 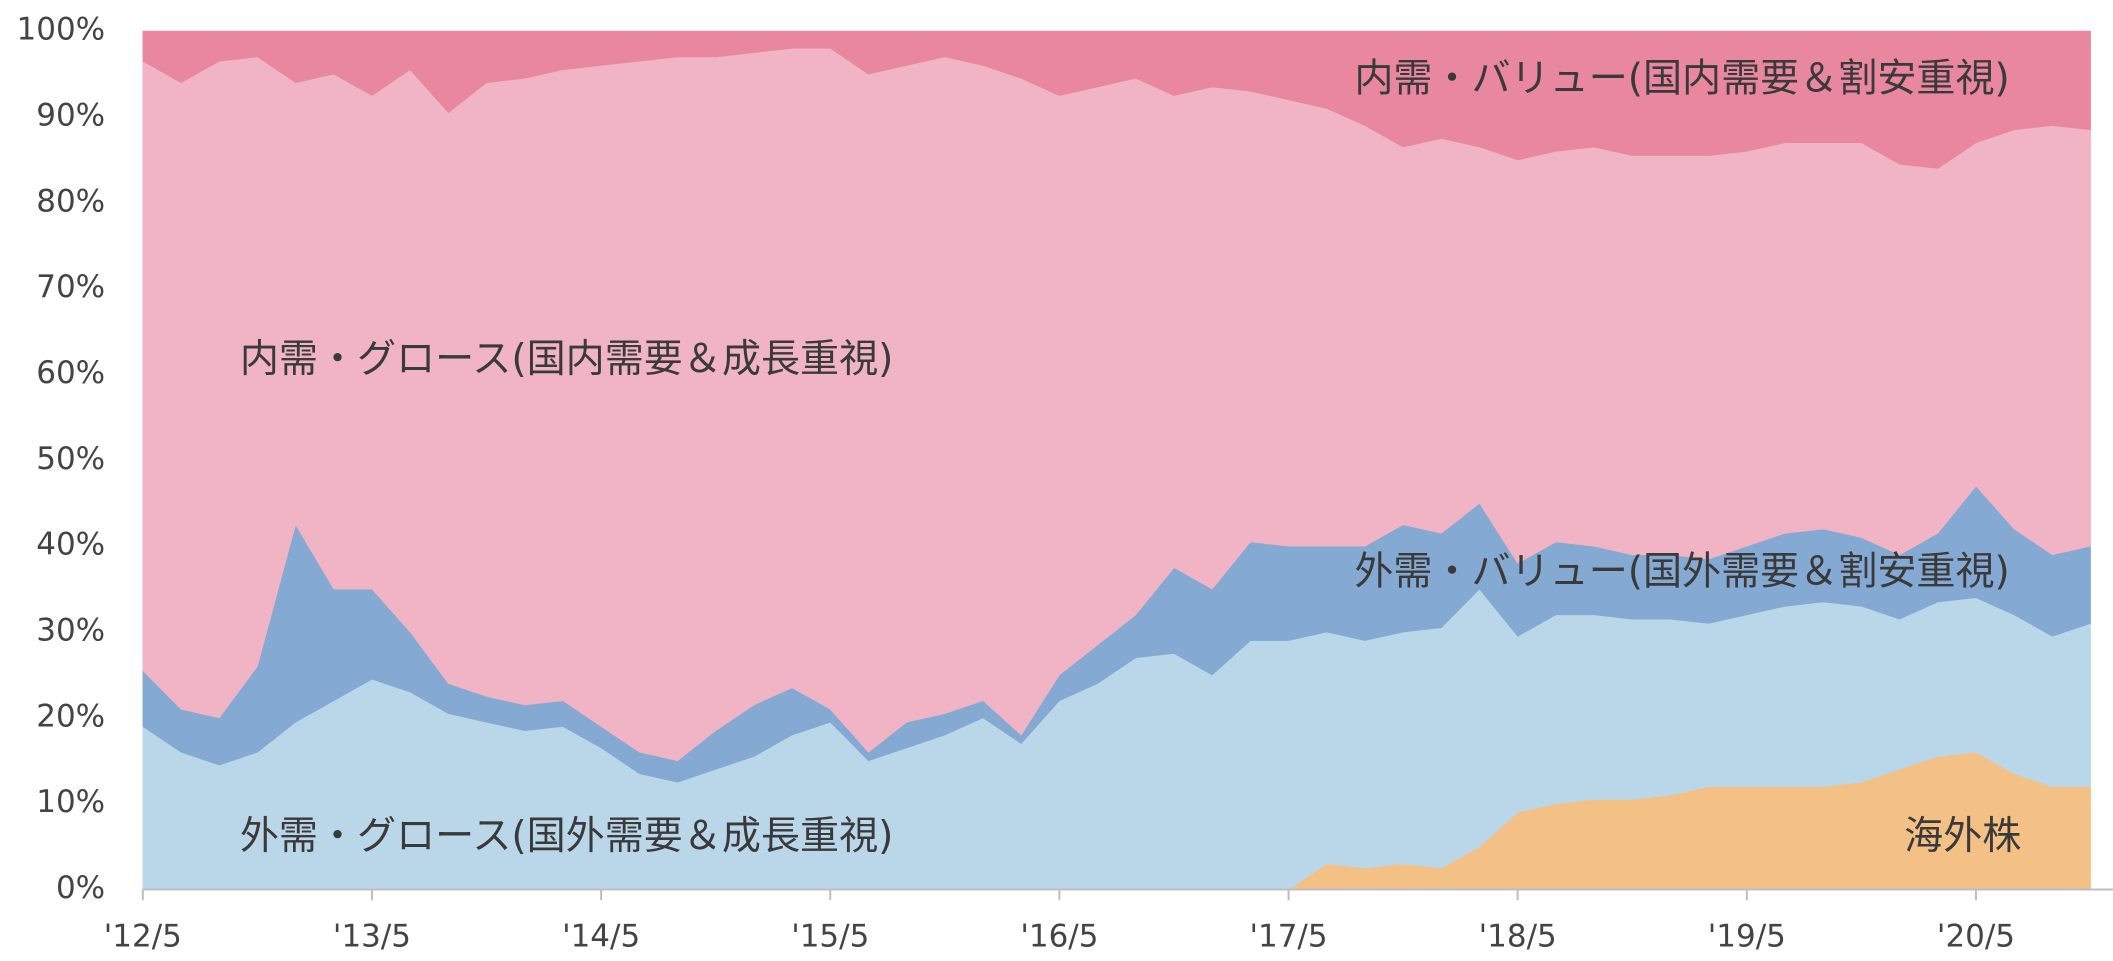 I want to click on y-tick-label: 20%, so click(x=70, y=716).